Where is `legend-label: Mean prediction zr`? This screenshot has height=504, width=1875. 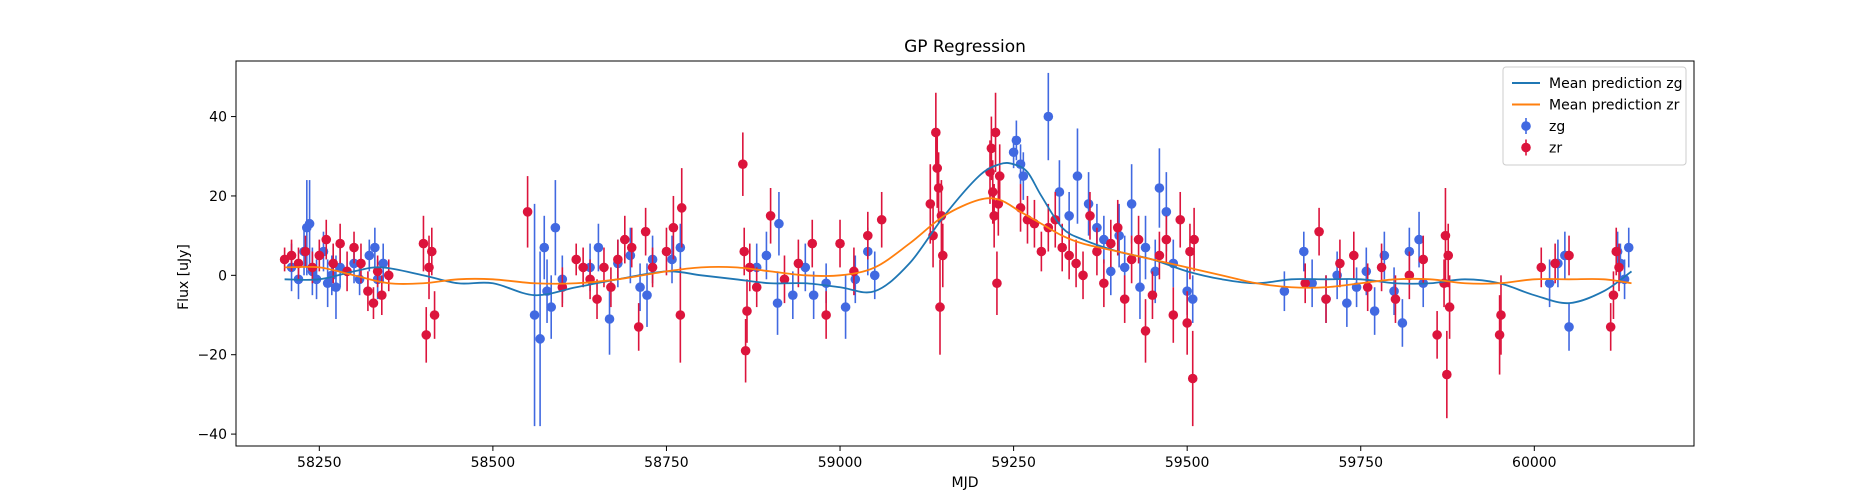
legend-label: Mean prediction zr is located at coordinates (1614, 106).